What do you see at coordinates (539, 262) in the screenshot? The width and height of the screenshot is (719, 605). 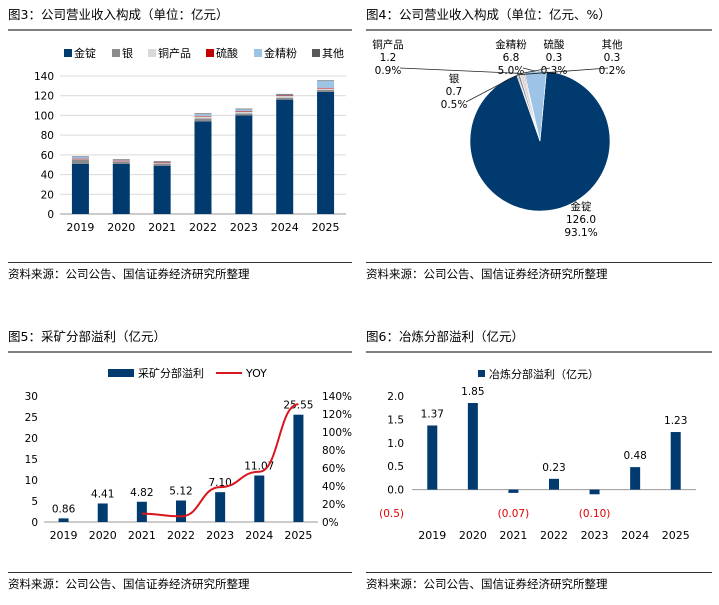 I see `figure-4-bottom-rule` at bounding box center [539, 262].